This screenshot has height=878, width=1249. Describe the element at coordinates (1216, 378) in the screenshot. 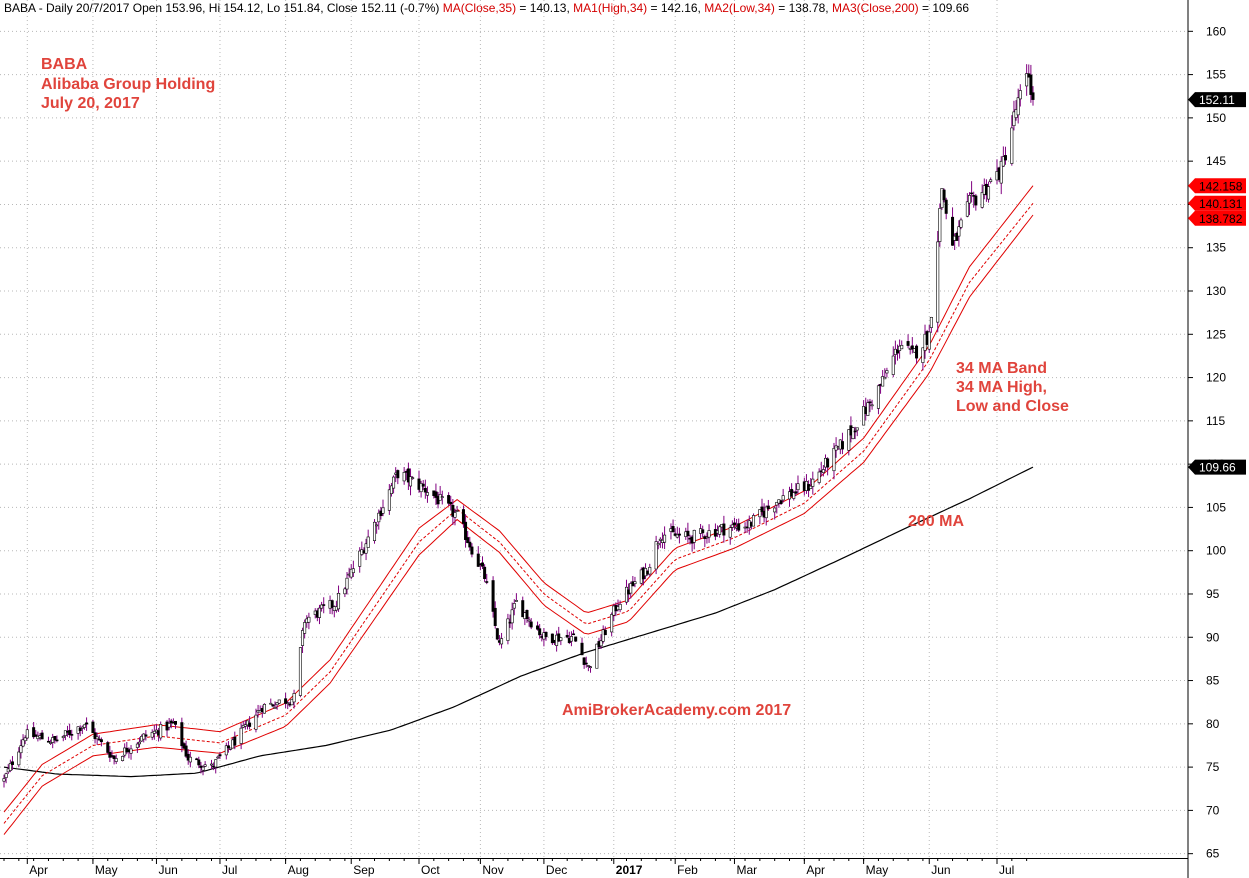

I see `y-tick-label: 120` at that location.